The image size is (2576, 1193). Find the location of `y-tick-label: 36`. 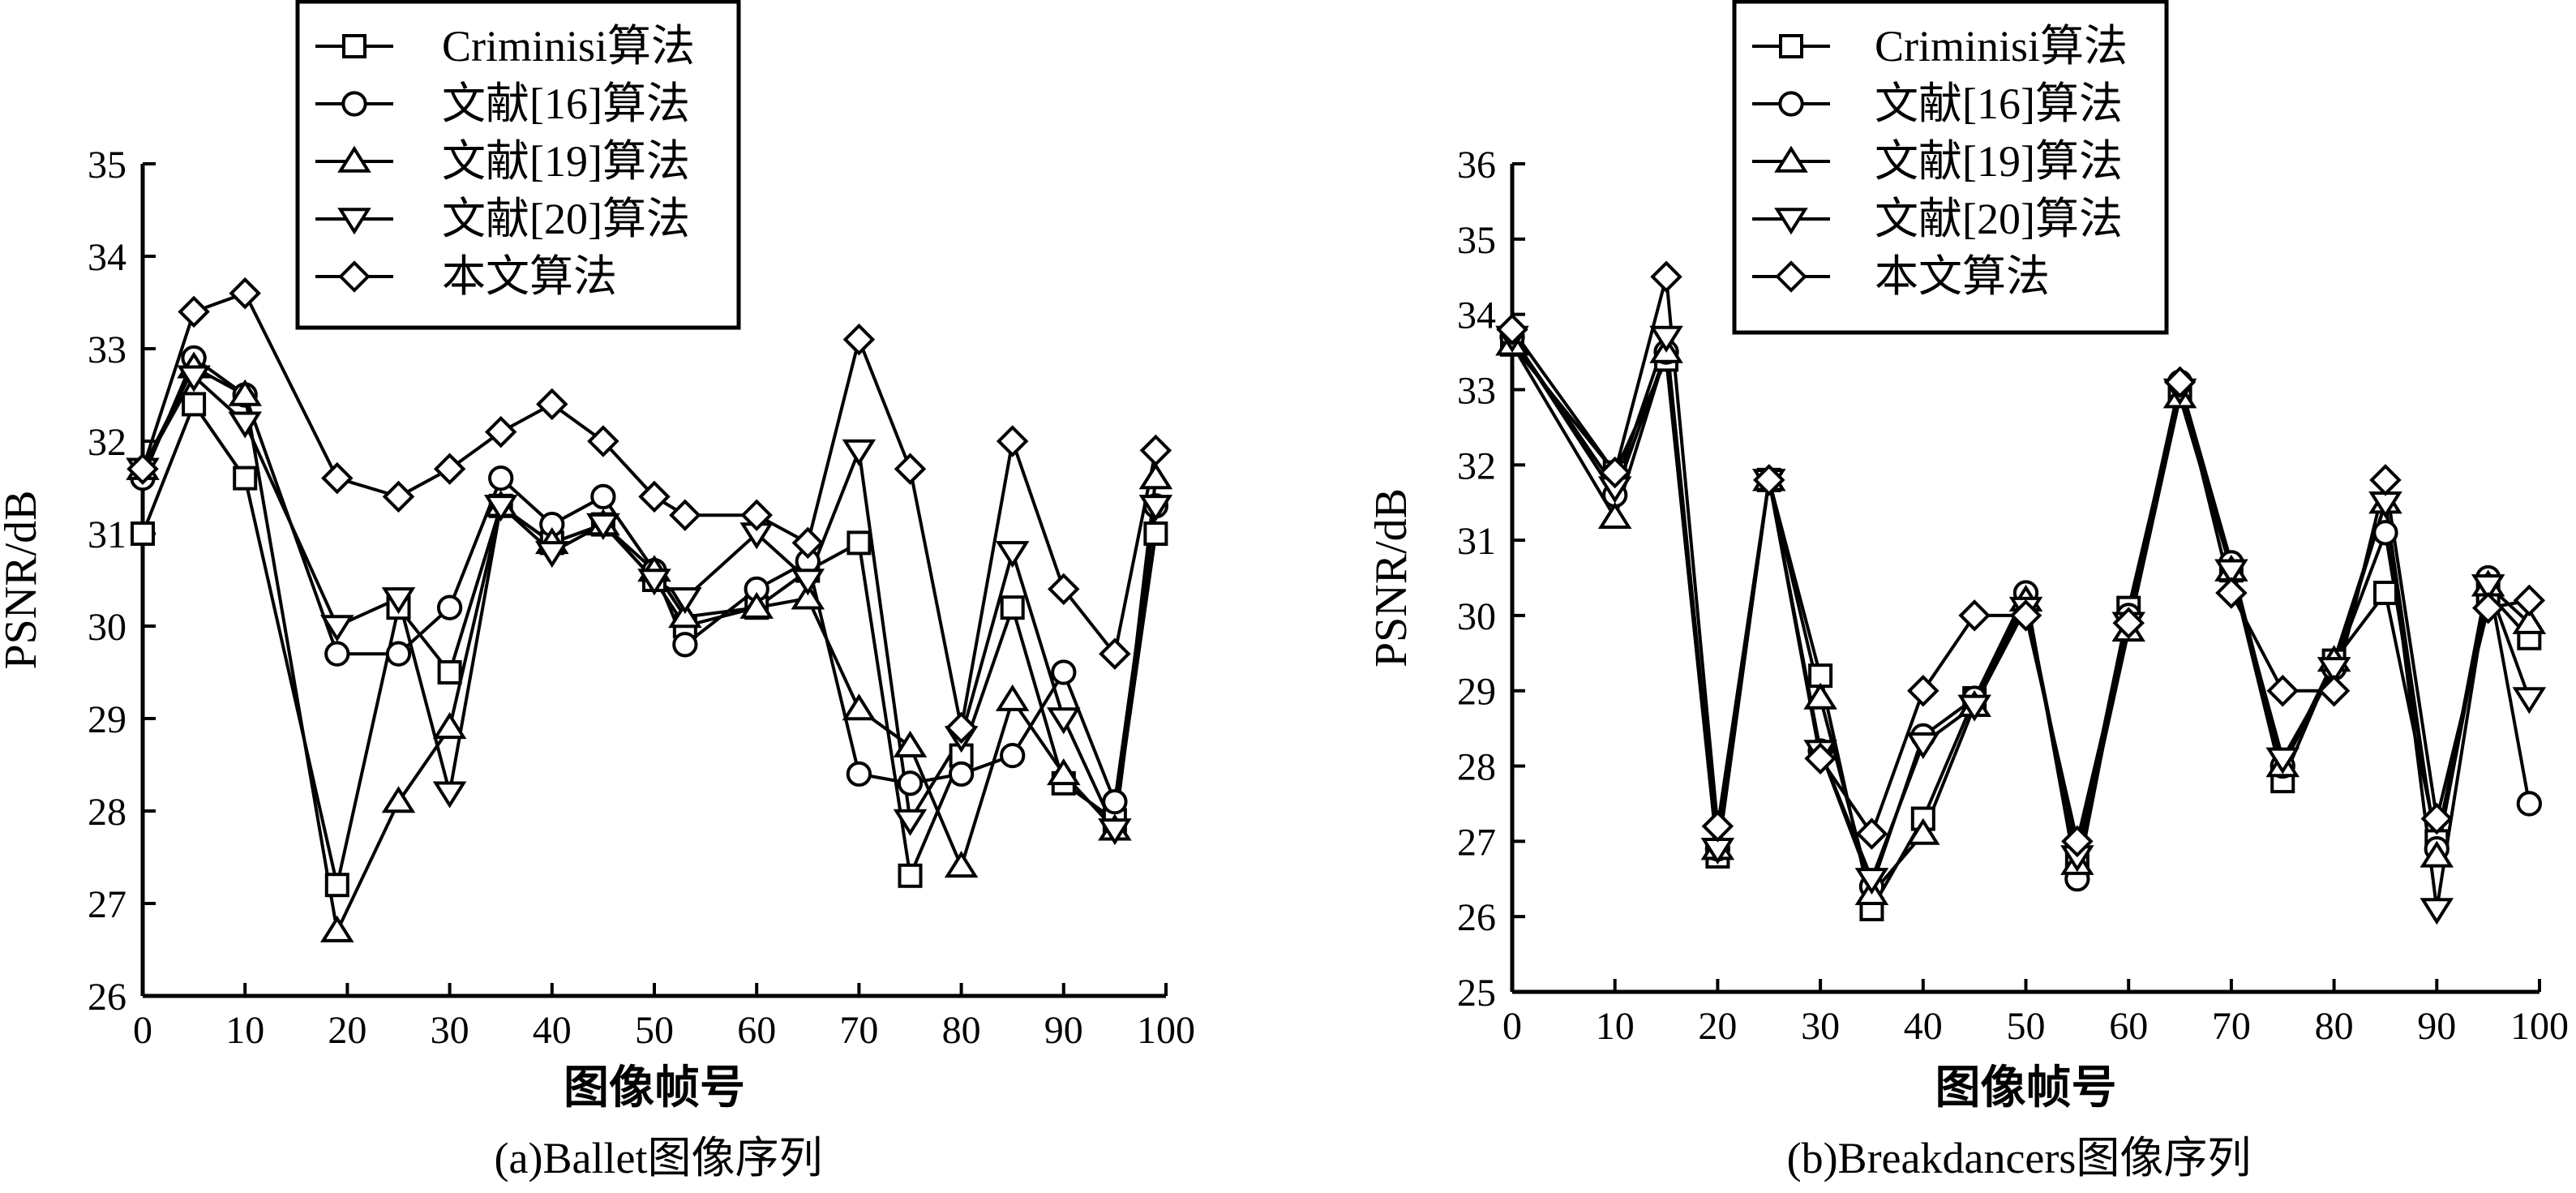

y-tick-label: 36 is located at coordinates (1476, 166).